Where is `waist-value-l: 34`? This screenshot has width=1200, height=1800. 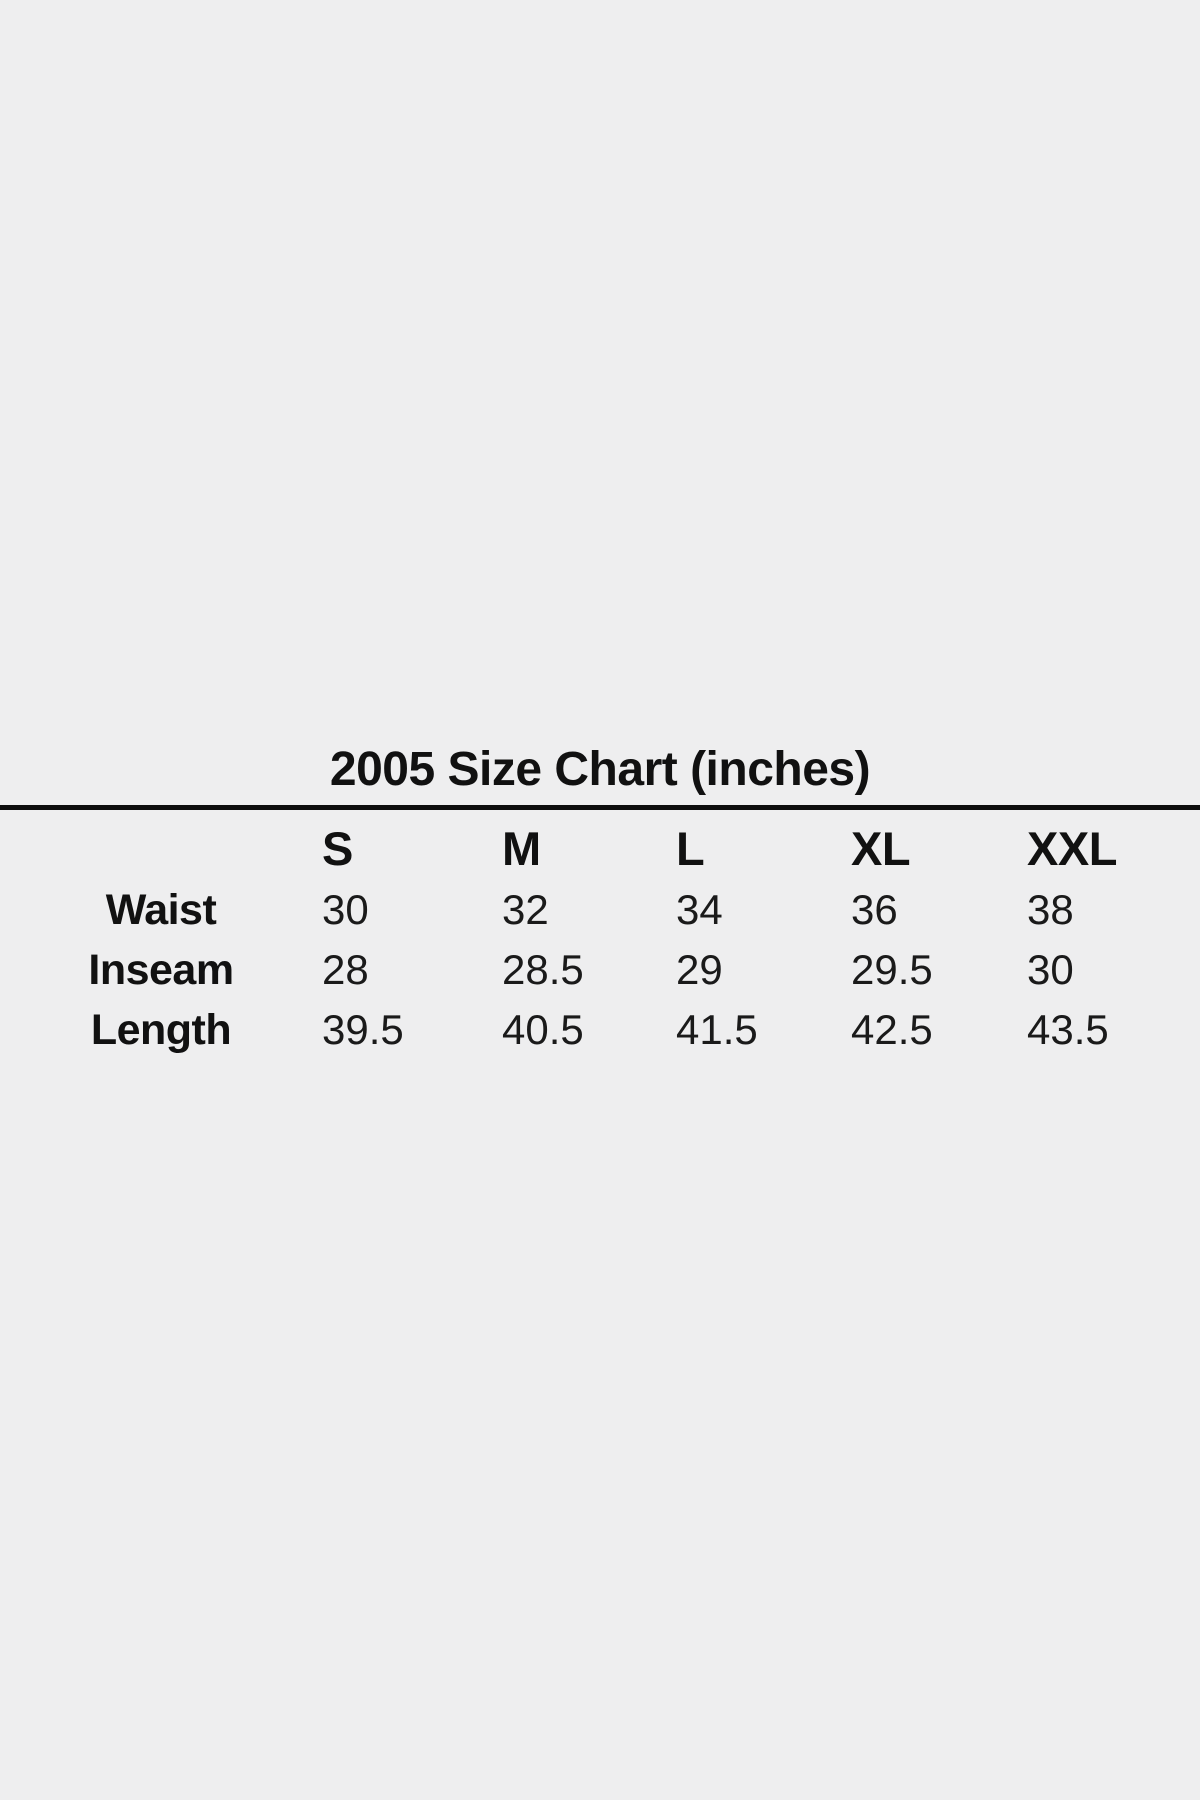
waist-value-l: 34 is located at coordinates (699, 909).